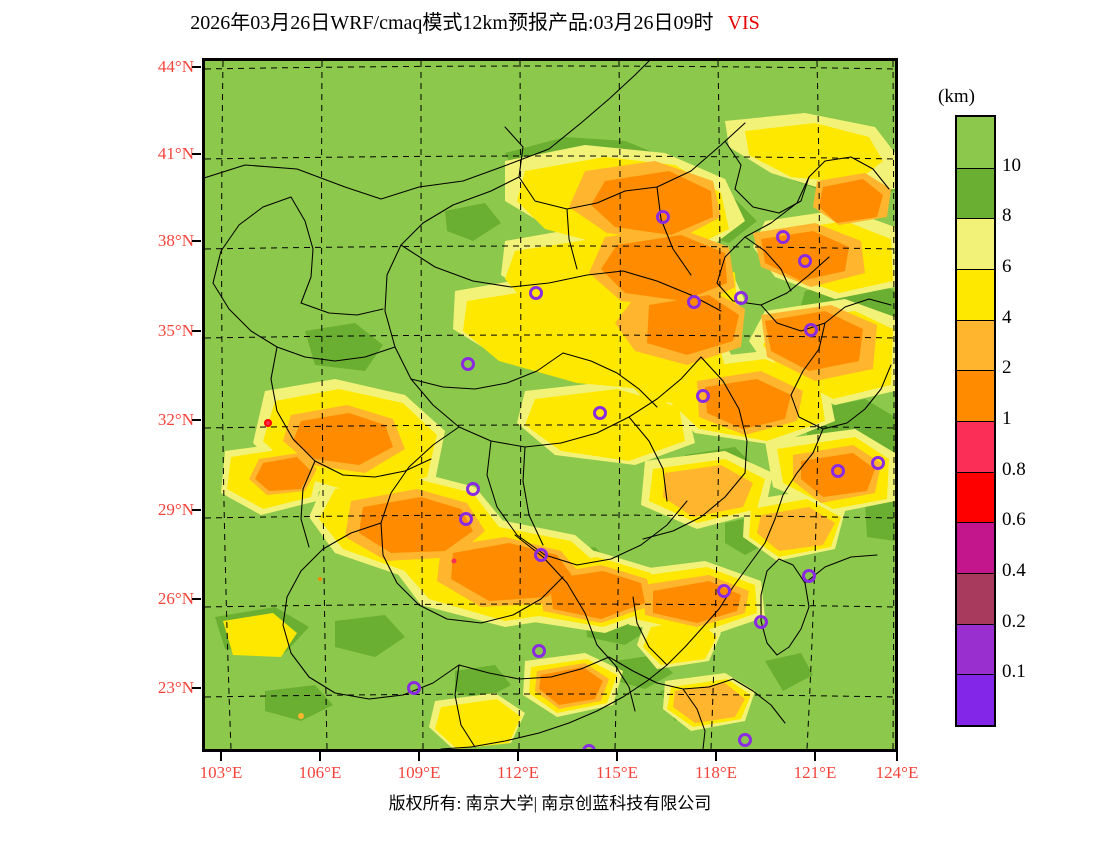 The height and width of the screenshot is (850, 1100). What do you see at coordinates (743, 23) in the screenshot?
I see `variable-label: VIS` at bounding box center [743, 23].